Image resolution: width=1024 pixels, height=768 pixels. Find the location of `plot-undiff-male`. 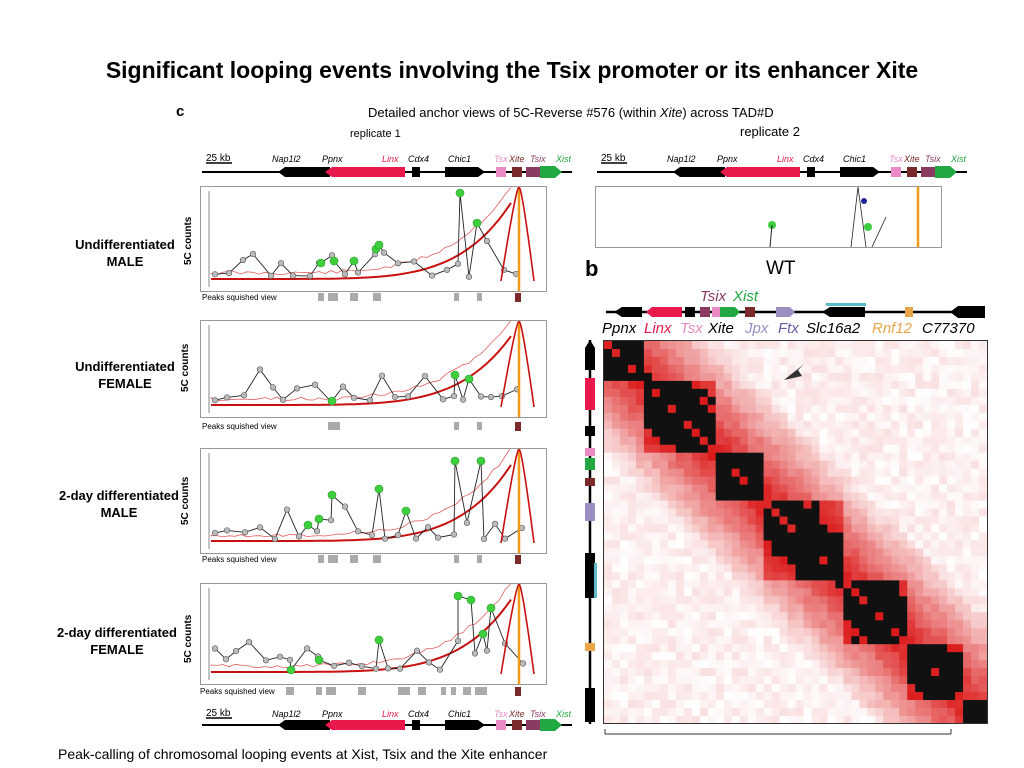

plot-undiff-male is located at coordinates (373, 239).